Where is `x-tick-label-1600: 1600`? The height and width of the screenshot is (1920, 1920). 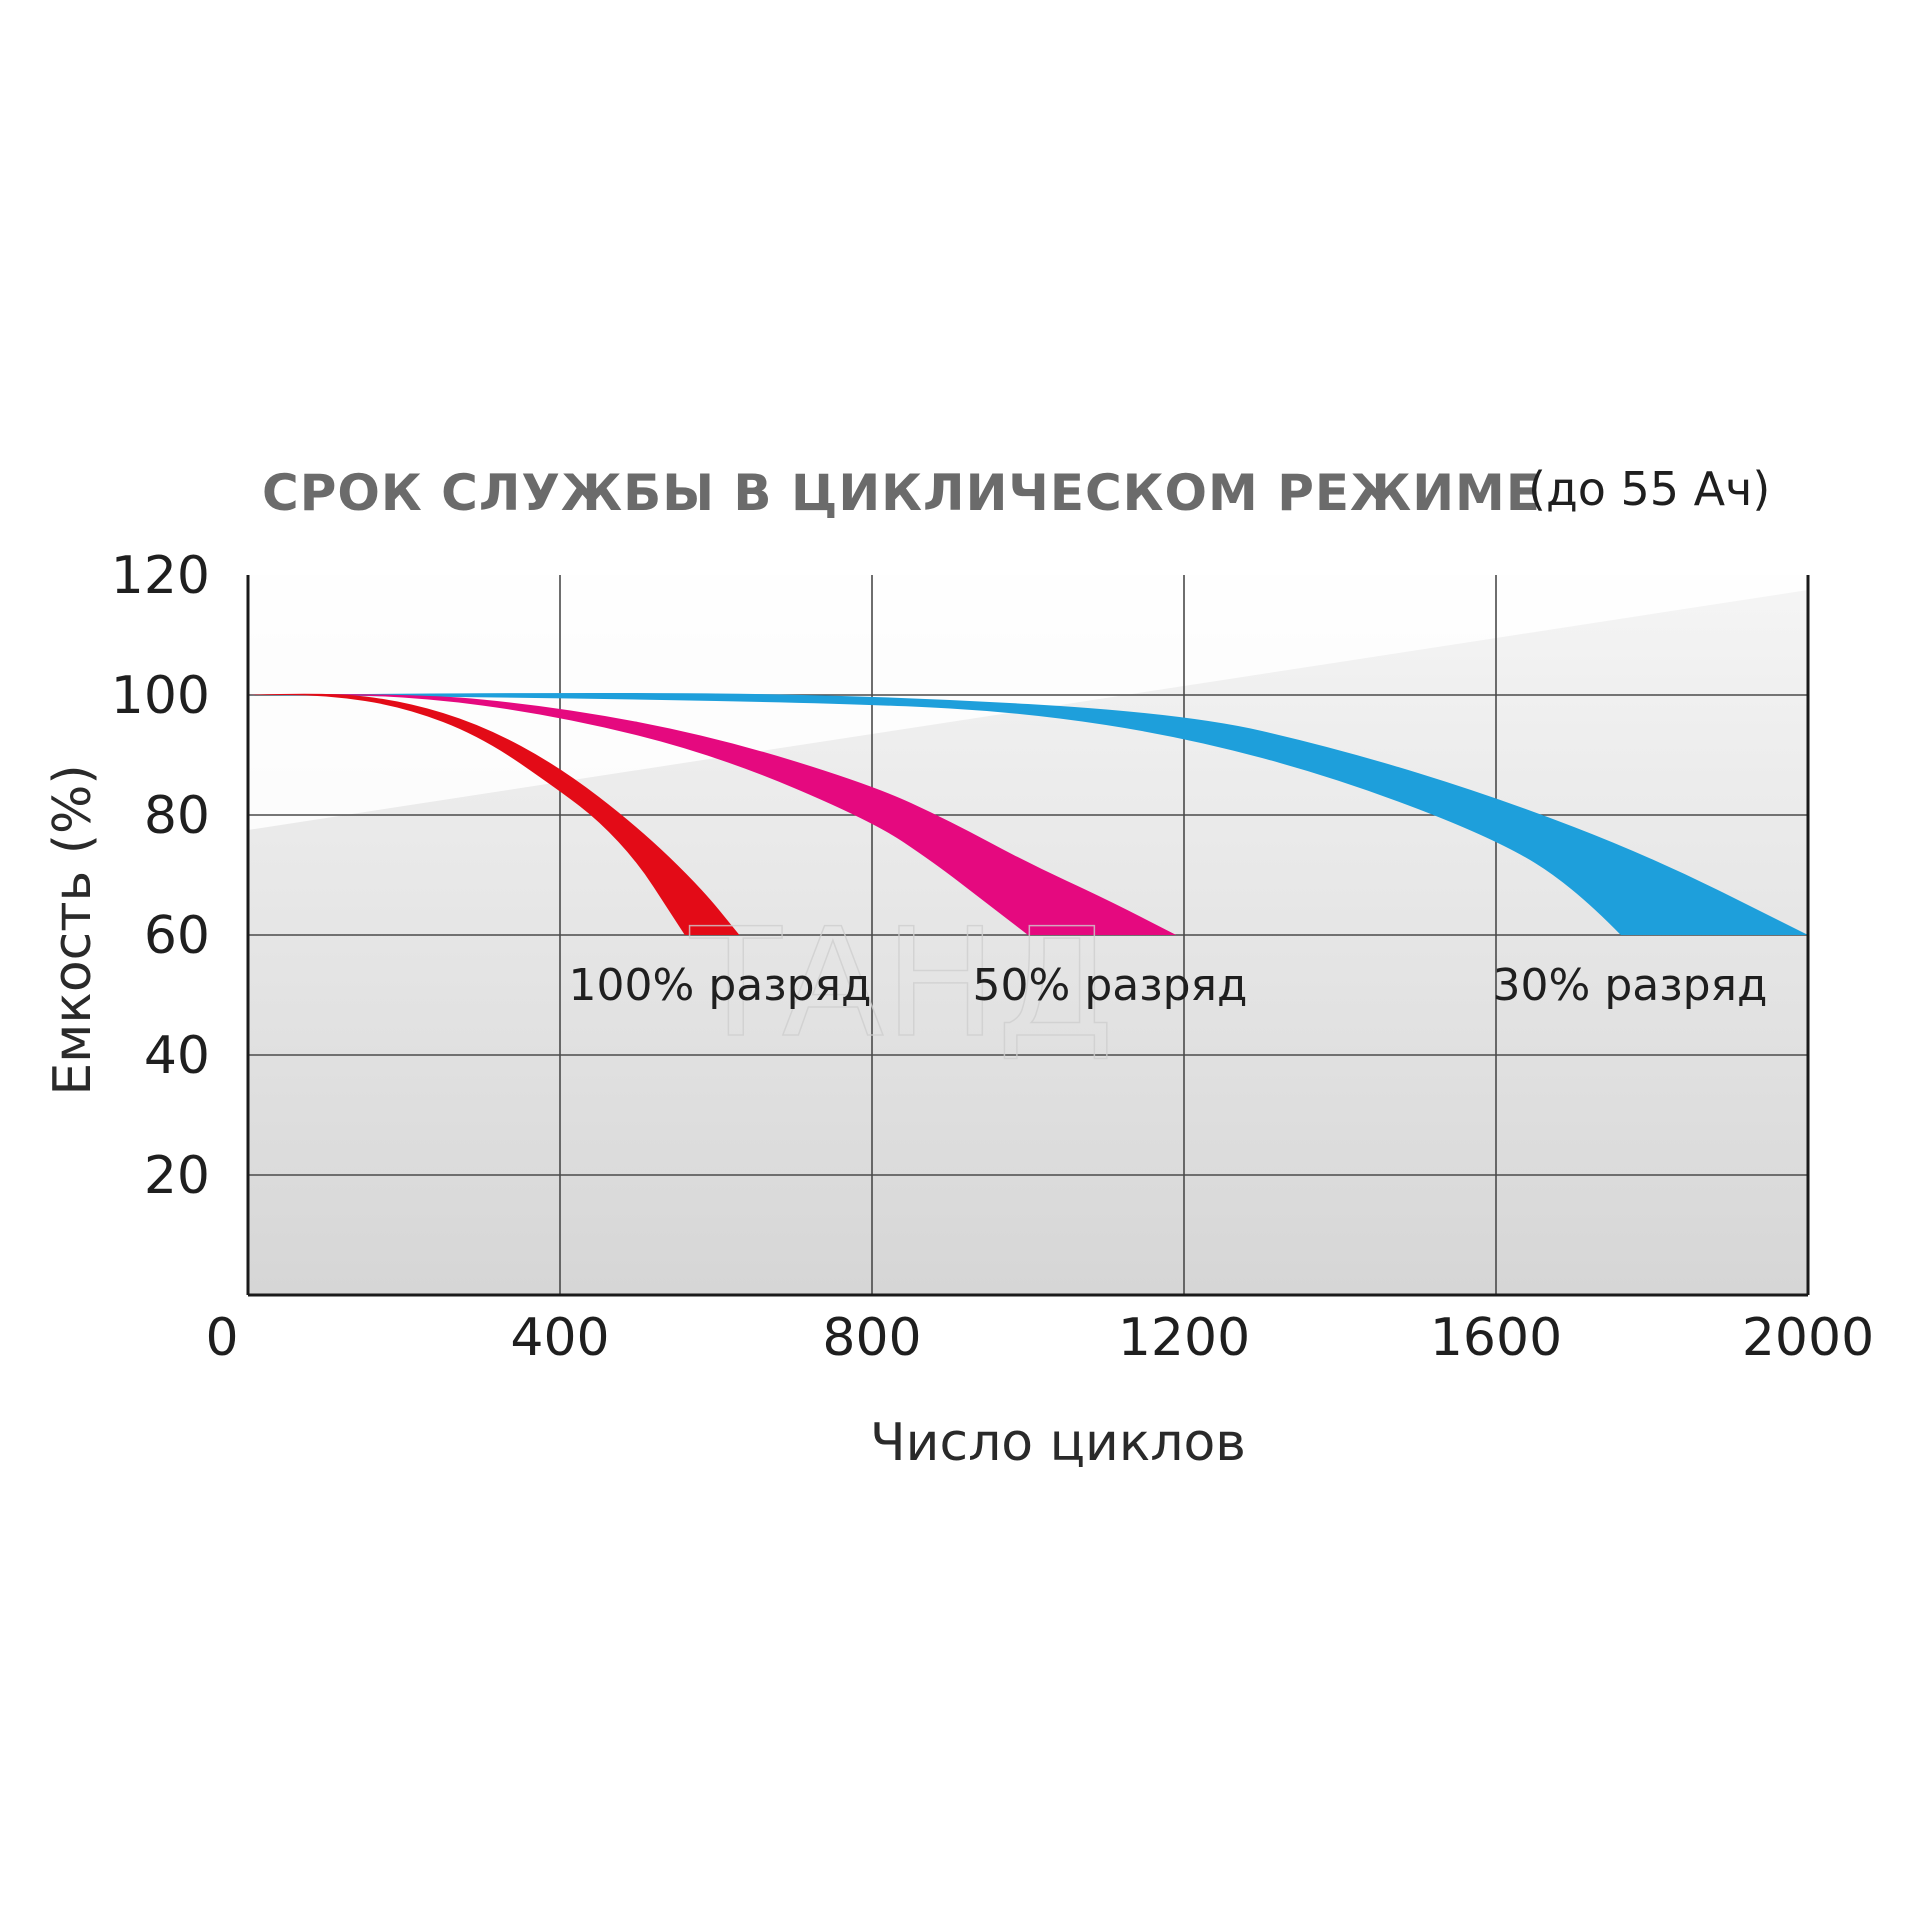
x-tick-label-1600: 1600 is located at coordinates (1496, 1338).